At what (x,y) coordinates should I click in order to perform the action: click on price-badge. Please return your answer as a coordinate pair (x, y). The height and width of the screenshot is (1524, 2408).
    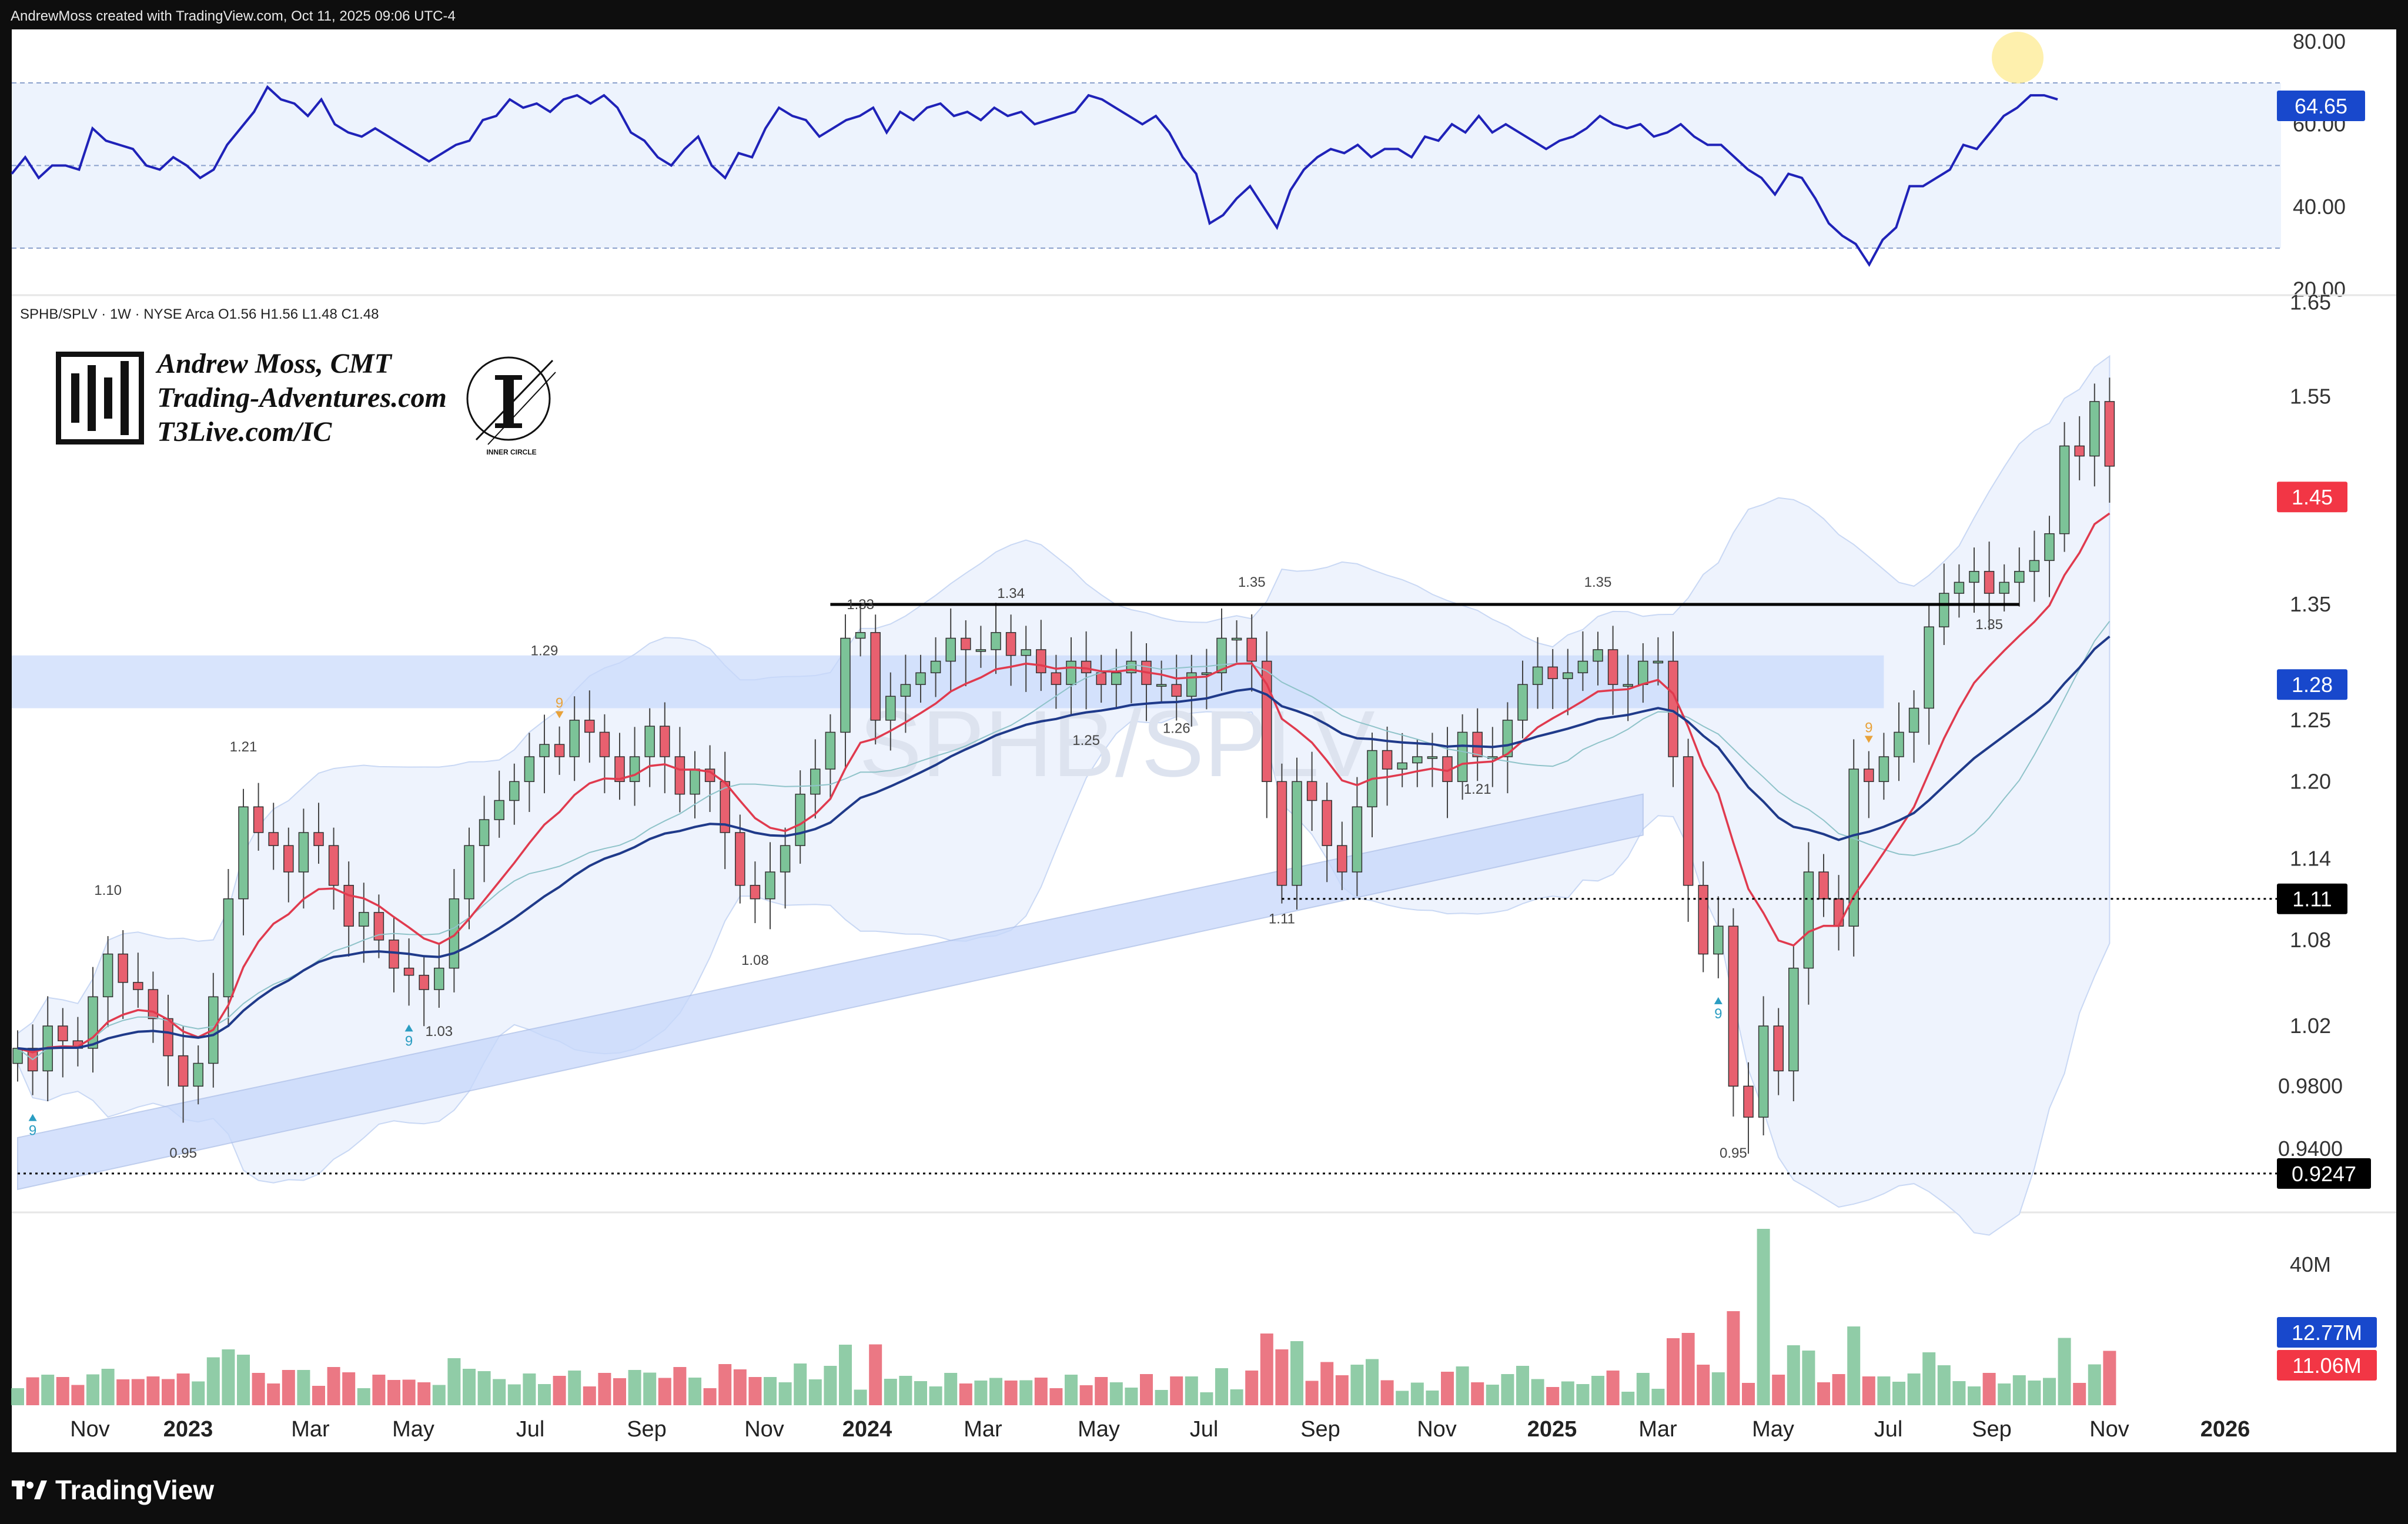
    Looking at the image, I should click on (2312, 898).